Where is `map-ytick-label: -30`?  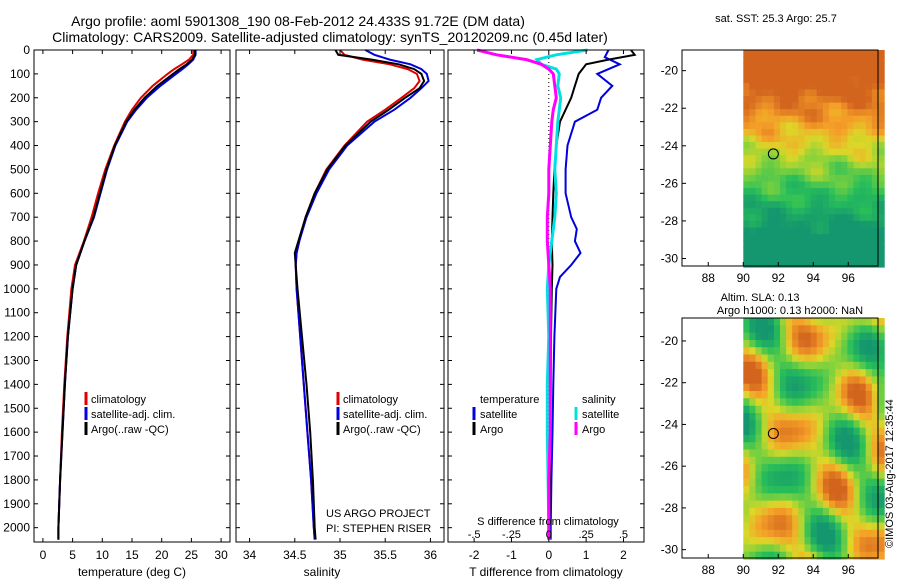
map-ytick-label: -30 is located at coordinates (670, 258).